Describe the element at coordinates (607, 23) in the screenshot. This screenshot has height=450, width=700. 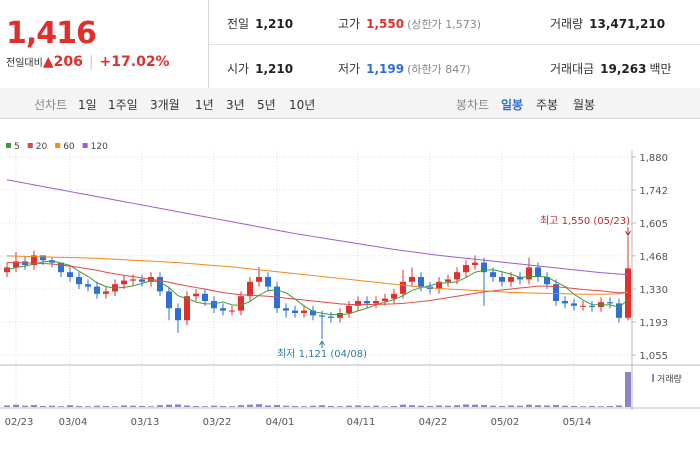
I see `stat: 거래량 13,471,210` at that location.